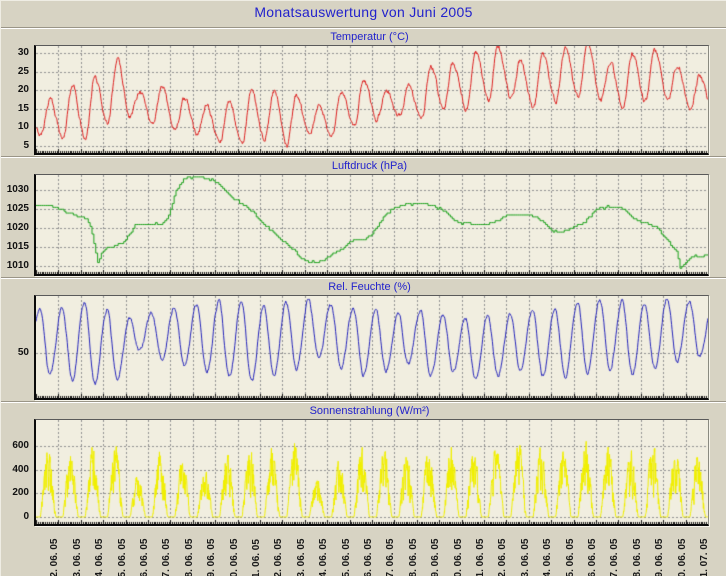 The image size is (726, 576). I want to click on x-date-label: 13. 06. 05, so click(301, 557).